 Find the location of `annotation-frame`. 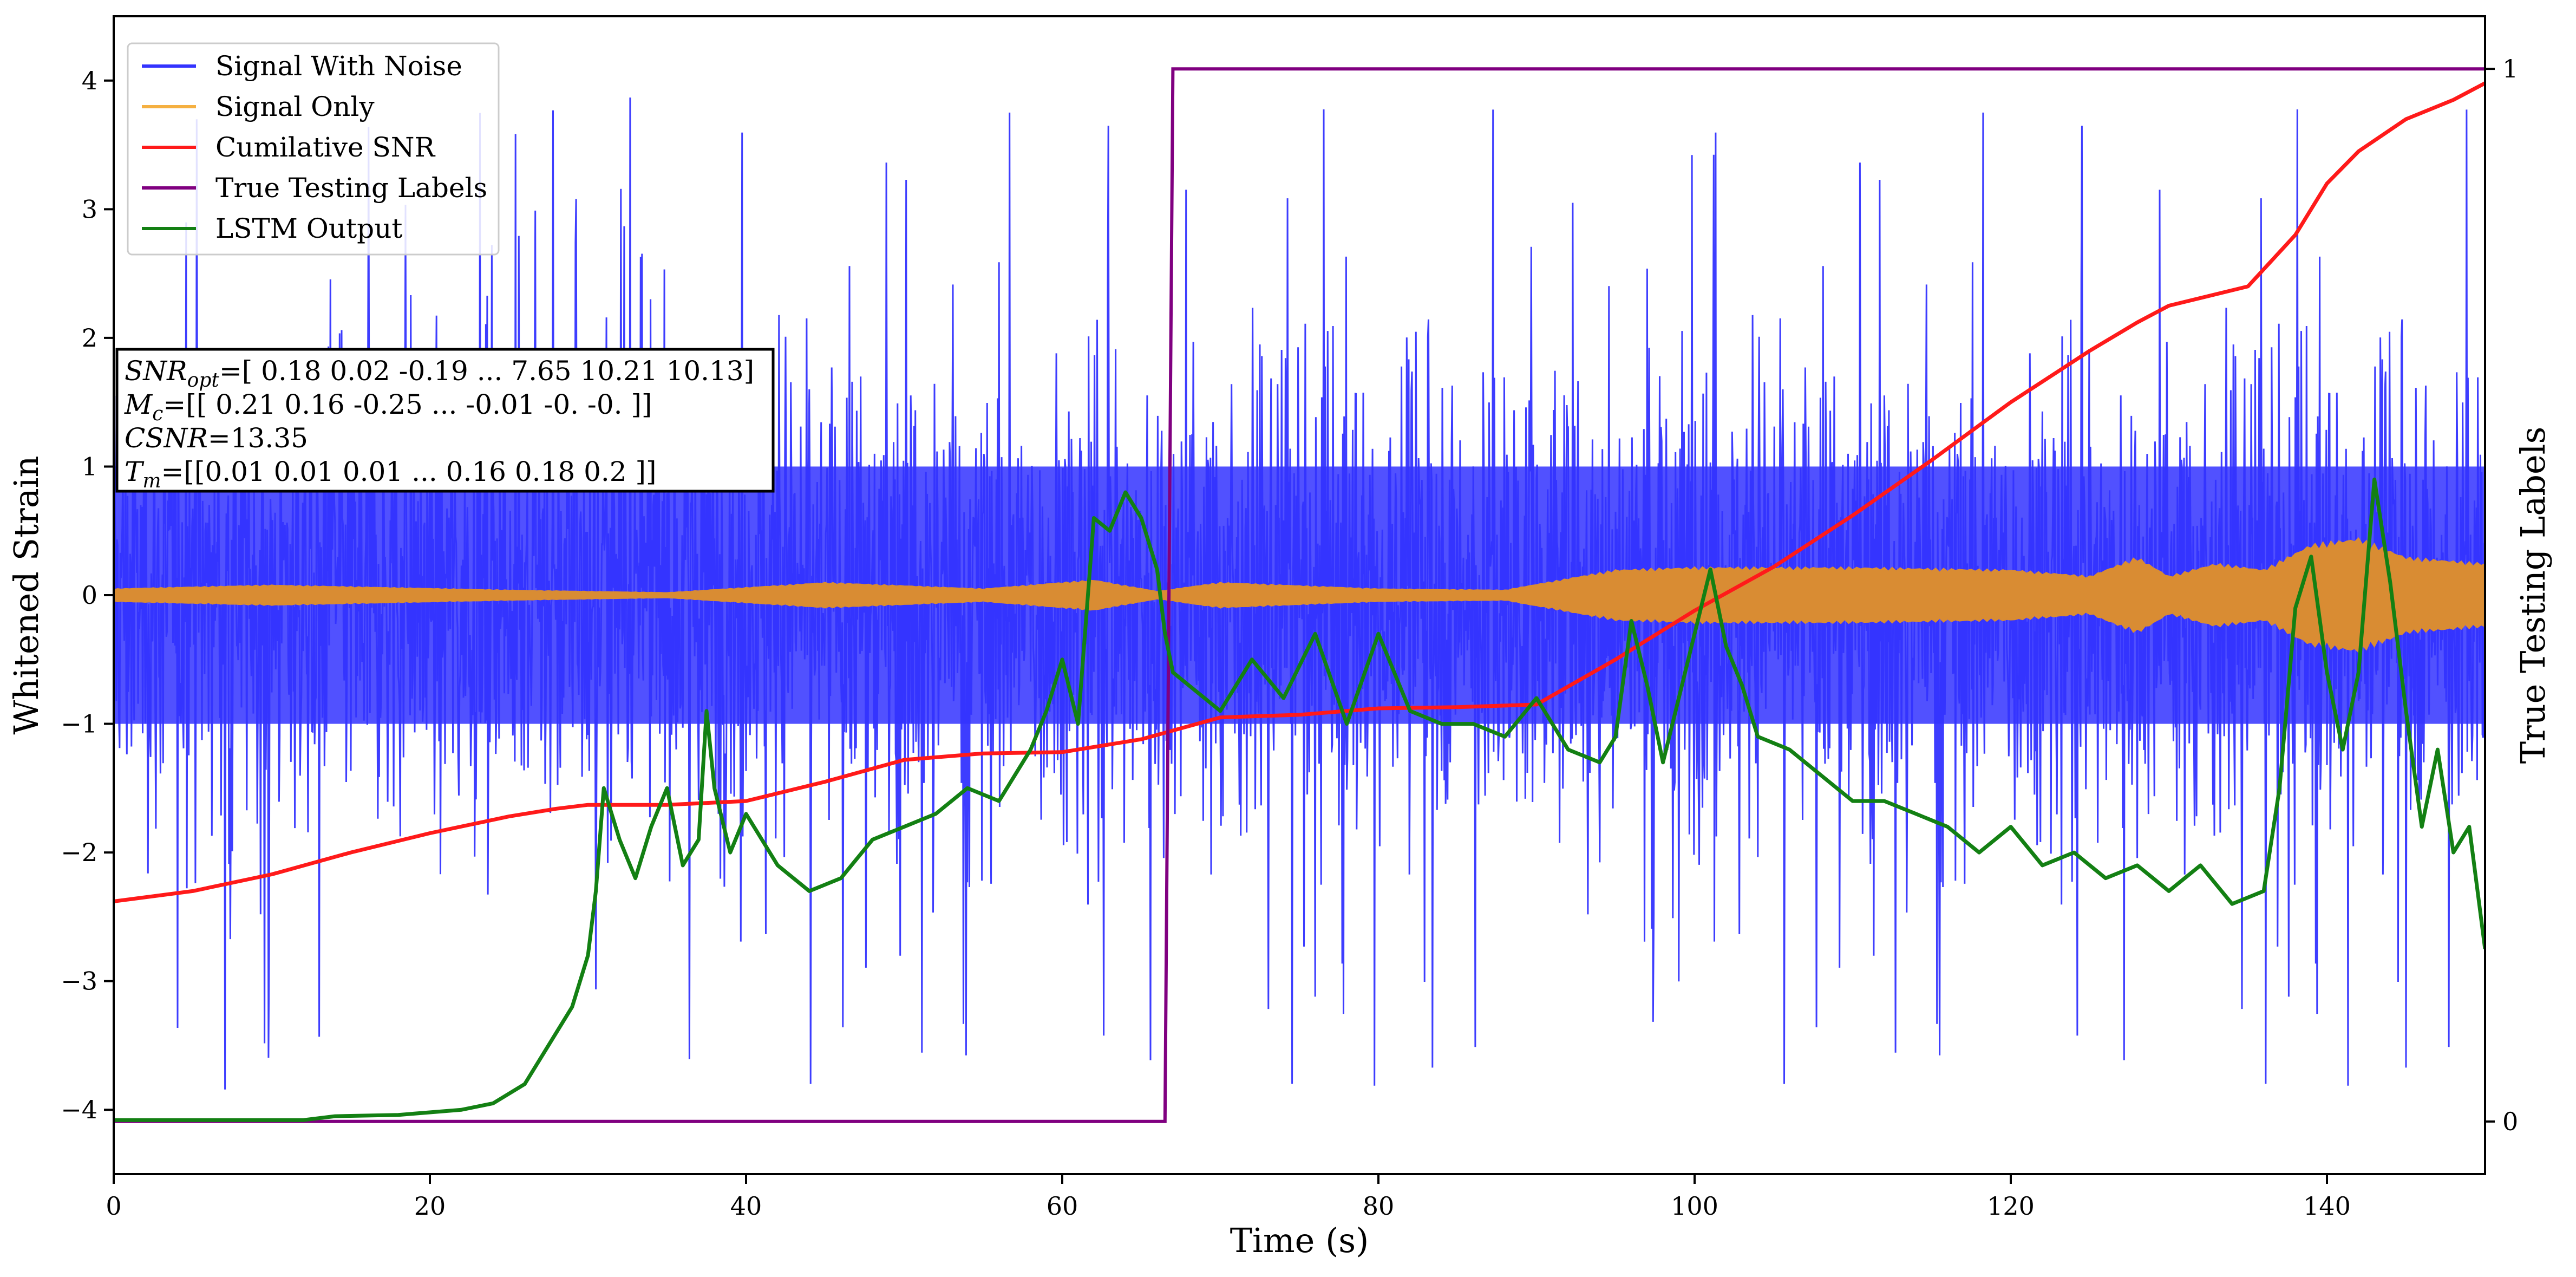

annotation-frame is located at coordinates (445, 420).